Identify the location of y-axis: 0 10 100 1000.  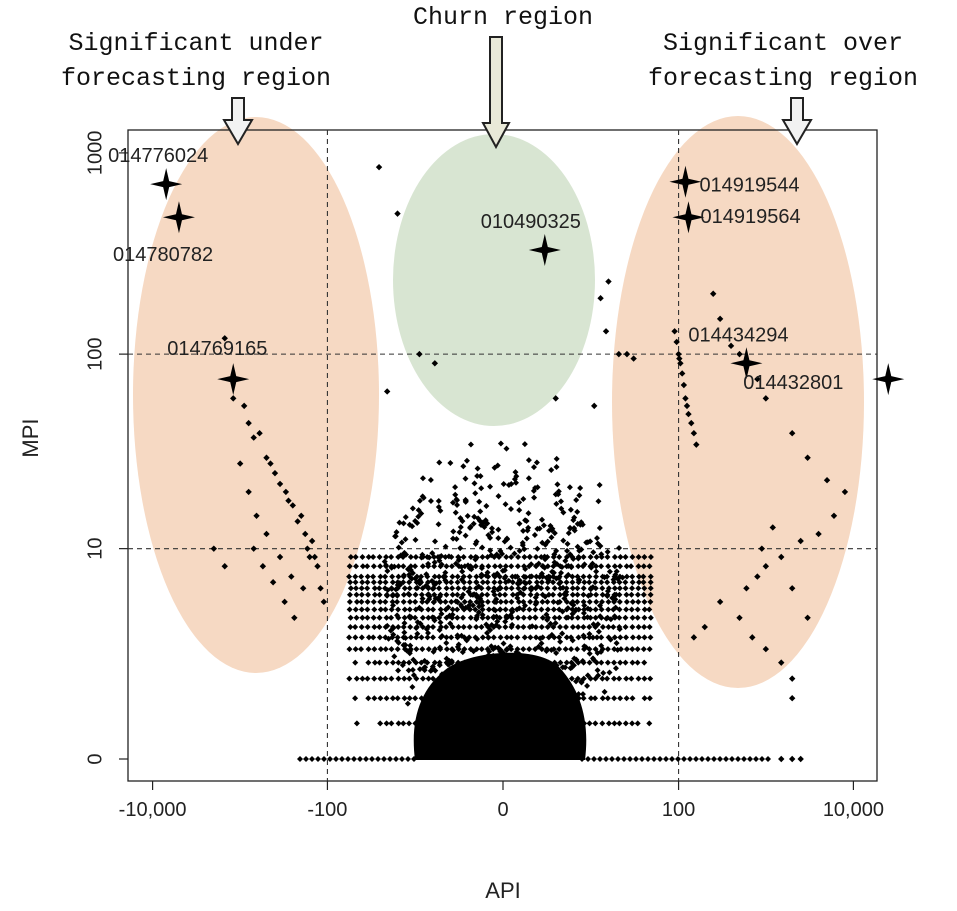
(106, 448).